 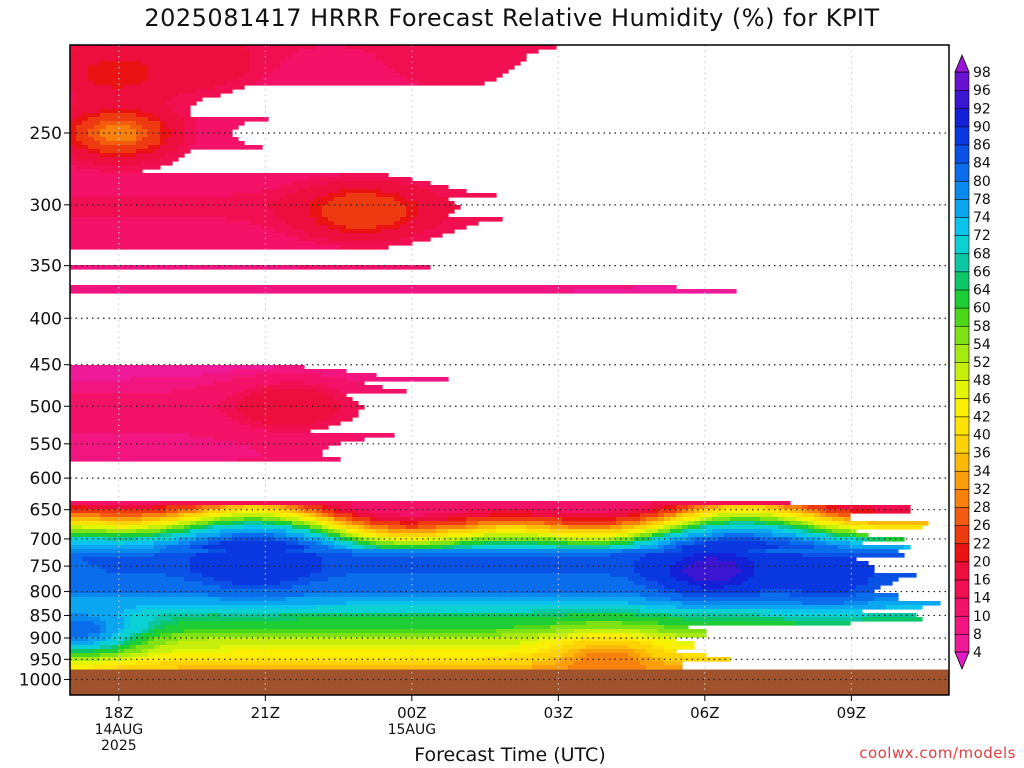 What do you see at coordinates (46, 366) in the screenshot?
I see `y-tick-label: 450` at bounding box center [46, 366].